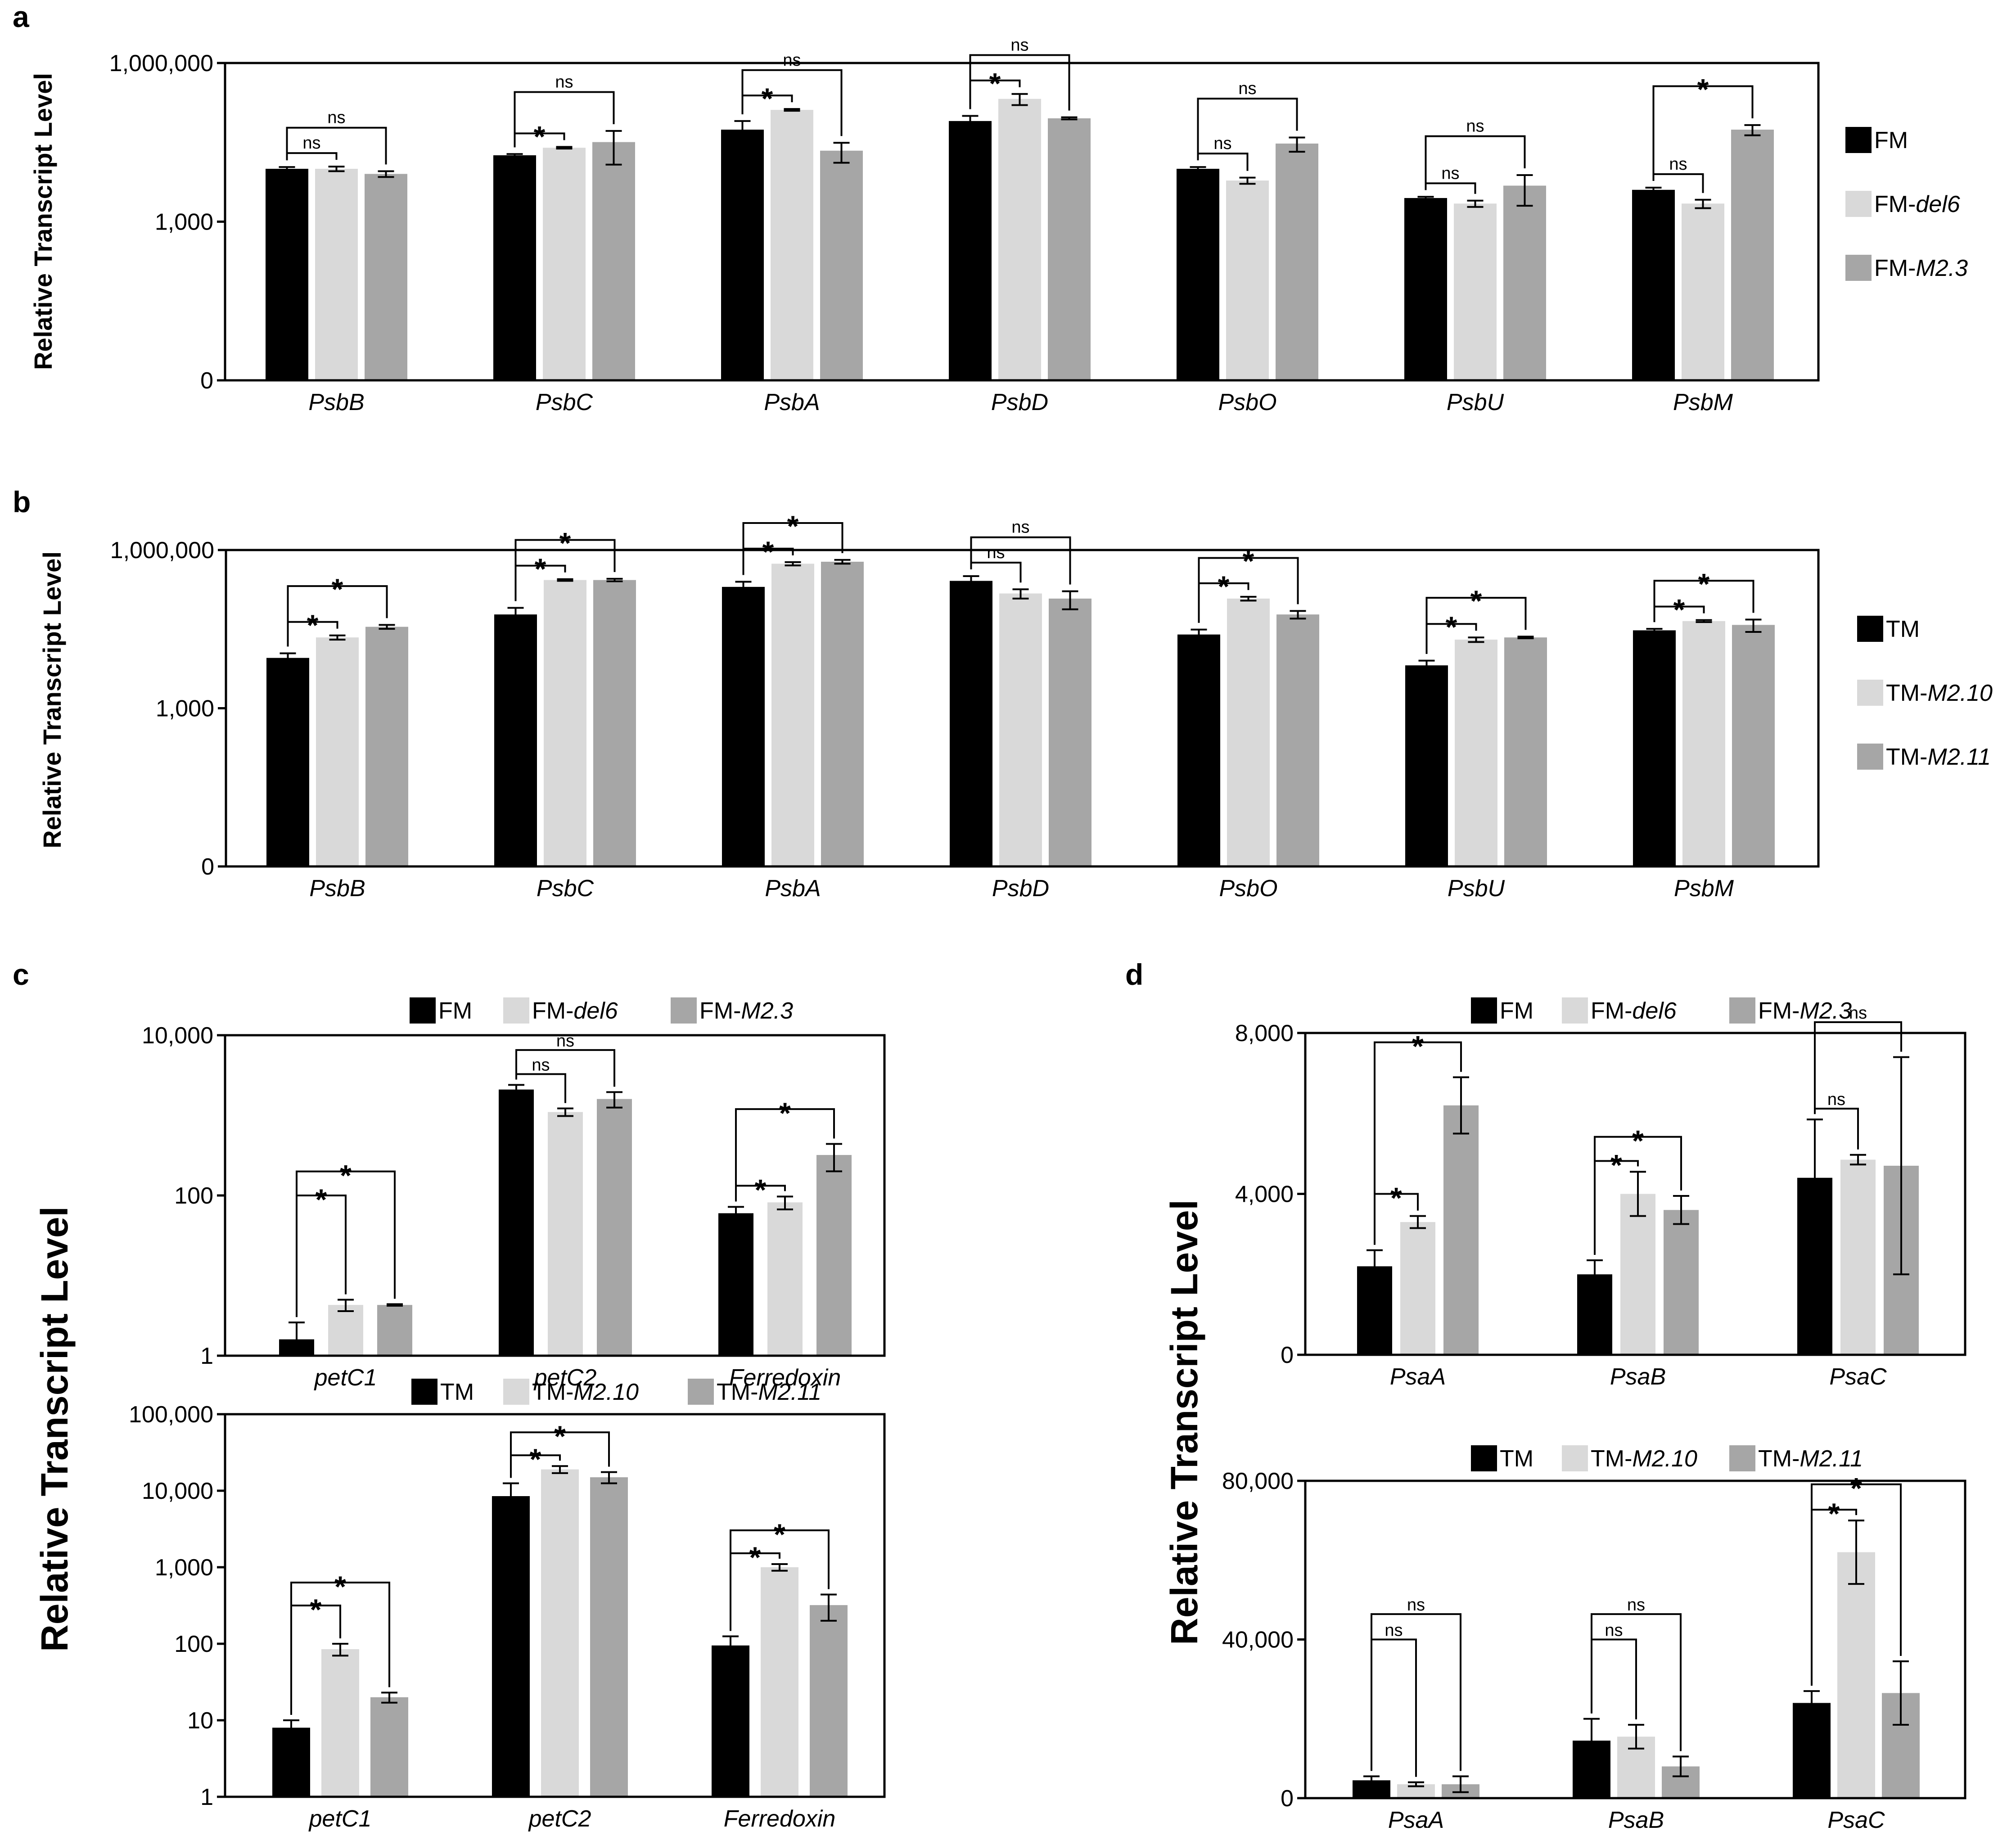 Image resolution: width=2016 pixels, height=1840 pixels. Describe the element at coordinates (22, 502) in the screenshot. I see `panel-letter: b` at that location.